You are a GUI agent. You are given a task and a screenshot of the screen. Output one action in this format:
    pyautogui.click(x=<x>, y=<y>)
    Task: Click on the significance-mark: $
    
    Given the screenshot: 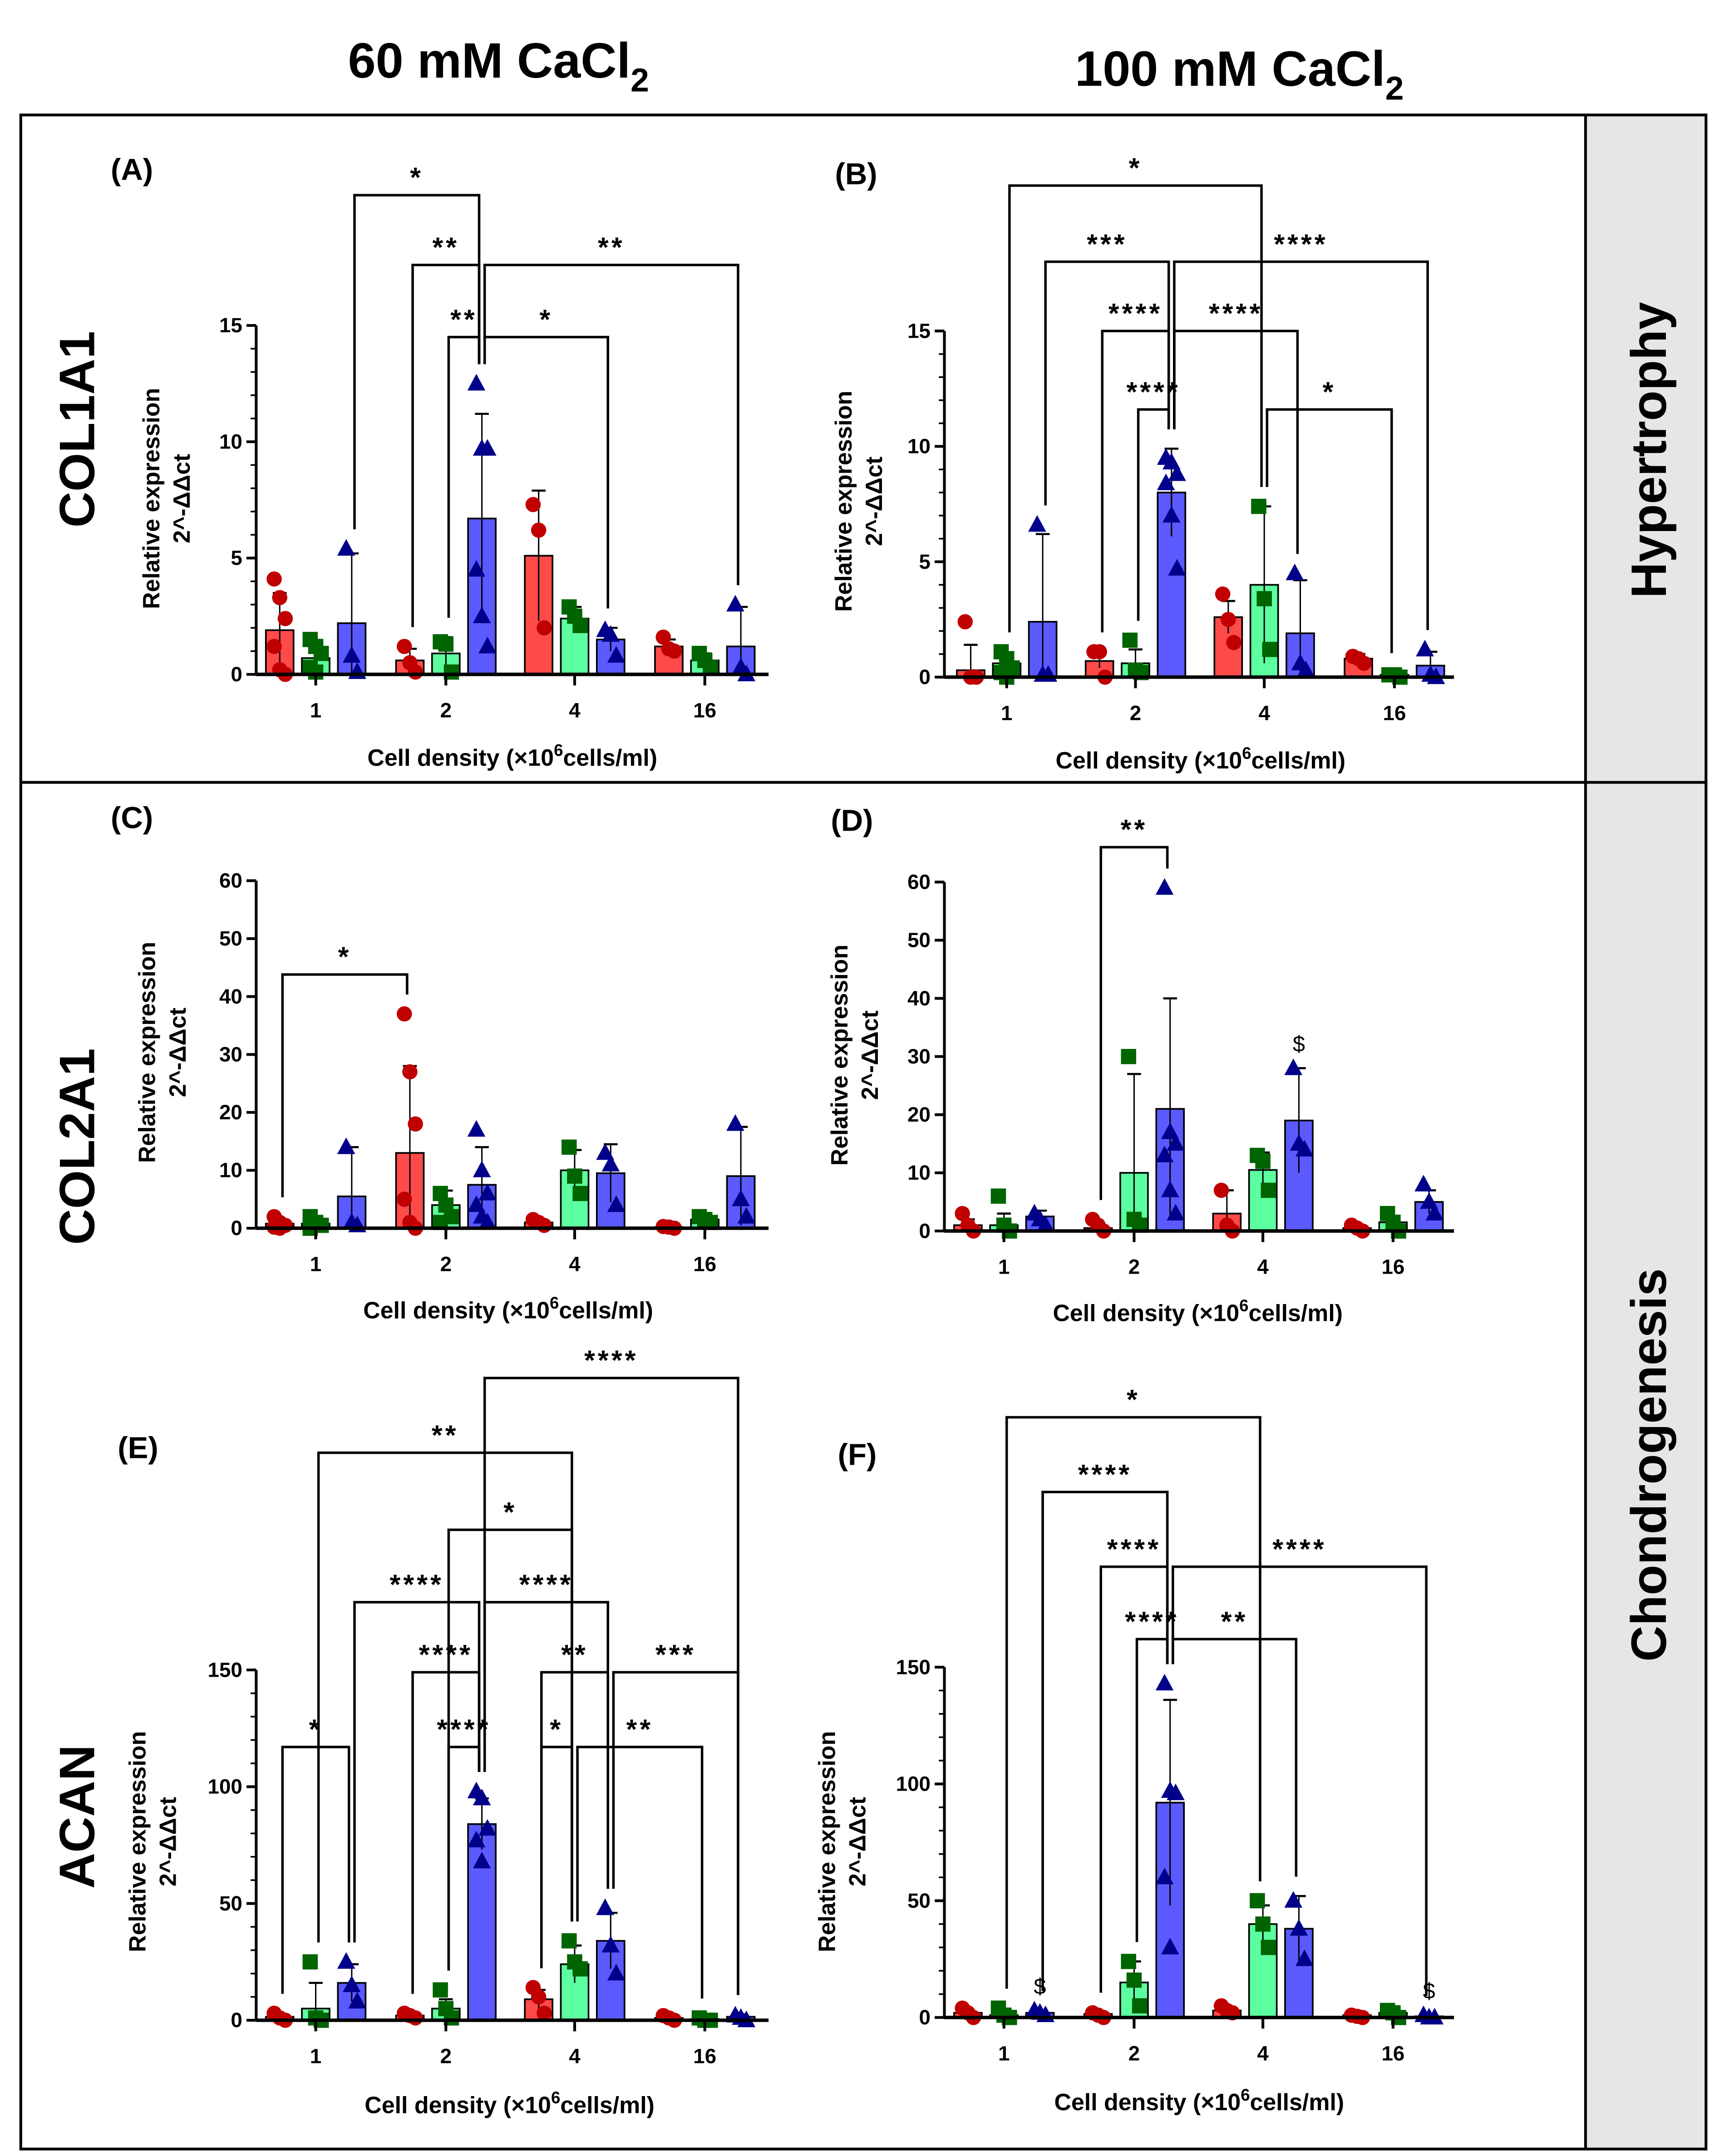 What is the action you would take?
    pyautogui.click(x=1429, y=1991)
    